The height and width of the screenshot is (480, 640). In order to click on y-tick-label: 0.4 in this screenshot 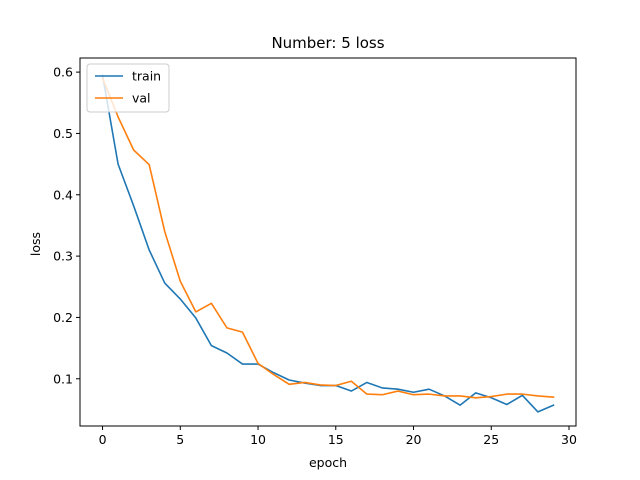, I will do `click(63, 194)`.